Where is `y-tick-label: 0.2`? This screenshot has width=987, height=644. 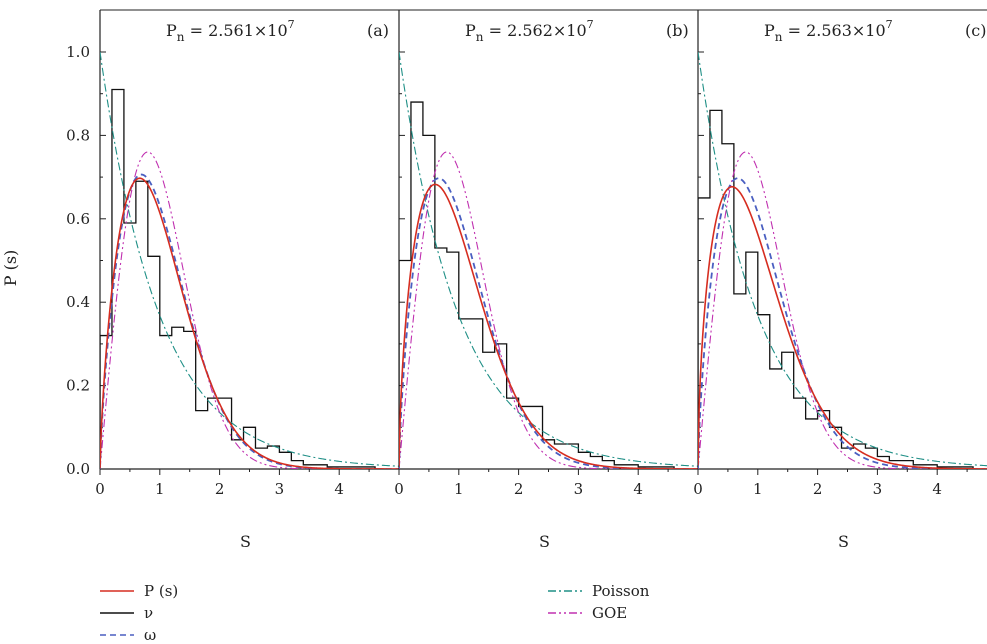 y-tick-label: 0.2 is located at coordinates (78, 386).